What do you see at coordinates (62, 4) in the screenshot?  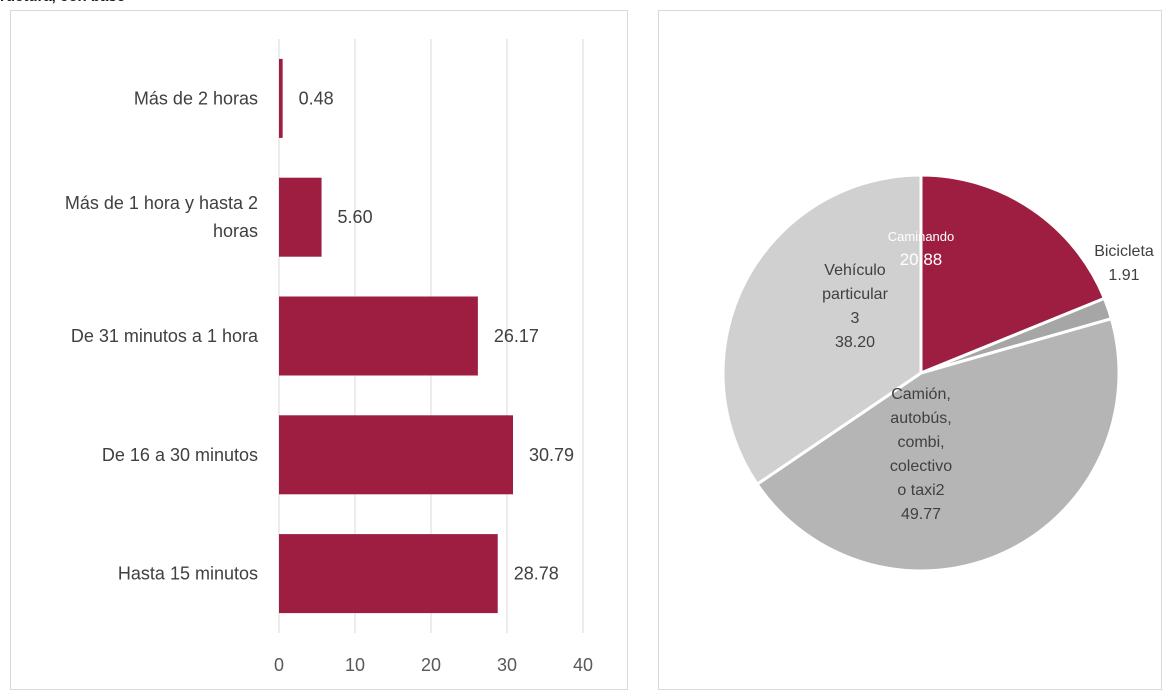 I see `header-fragment: ructura, con base` at bounding box center [62, 4].